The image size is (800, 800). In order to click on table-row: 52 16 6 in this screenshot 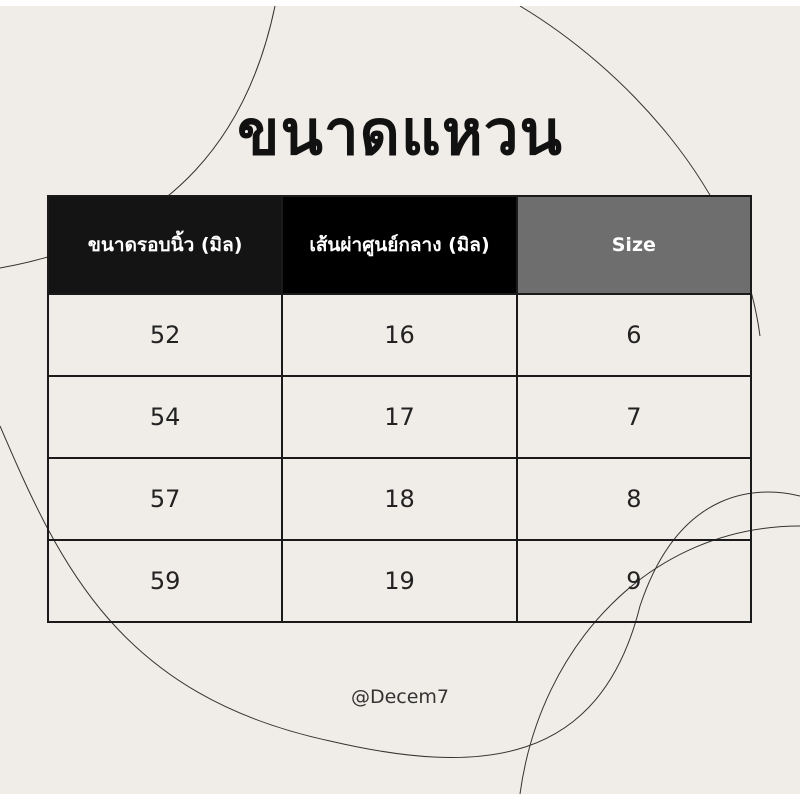, I will do `click(399, 335)`.